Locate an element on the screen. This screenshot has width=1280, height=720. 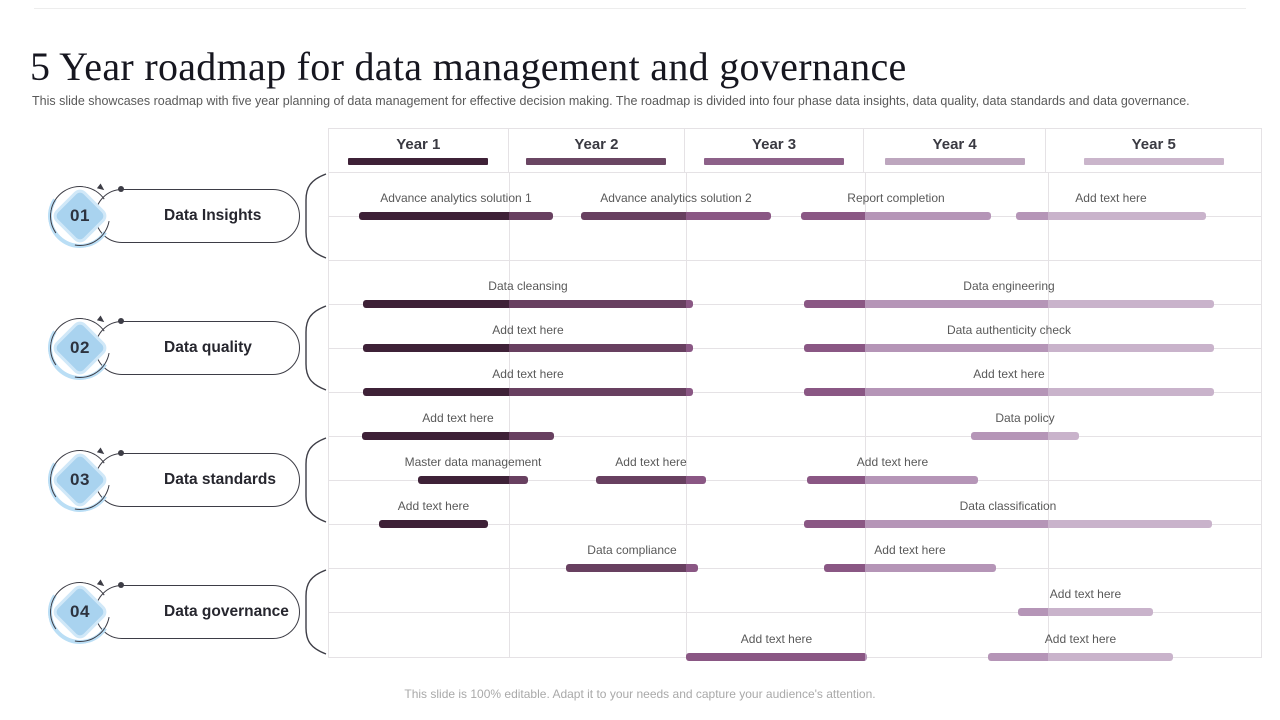
year-header-cell: Year 2 is located at coordinates (597, 150).